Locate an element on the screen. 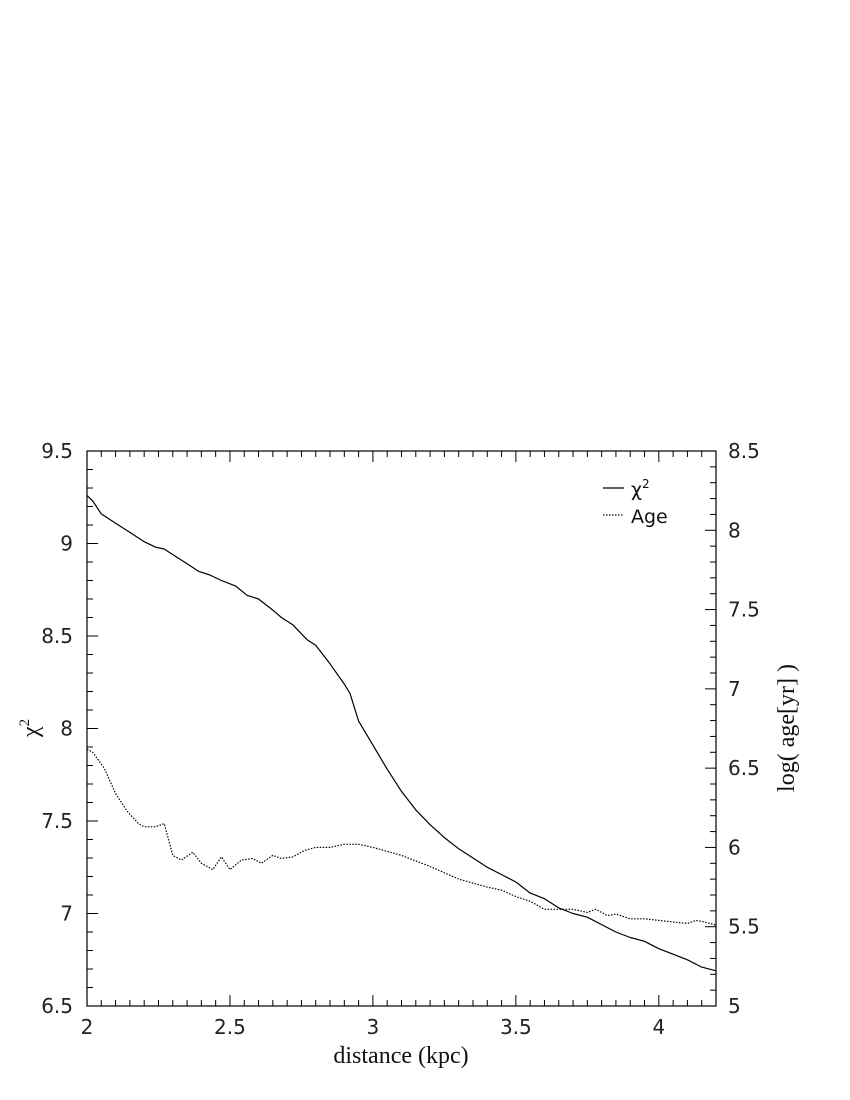 This screenshot has height=1100, width=850. y-left-tick-label: 7 is located at coordinates (66, 914).